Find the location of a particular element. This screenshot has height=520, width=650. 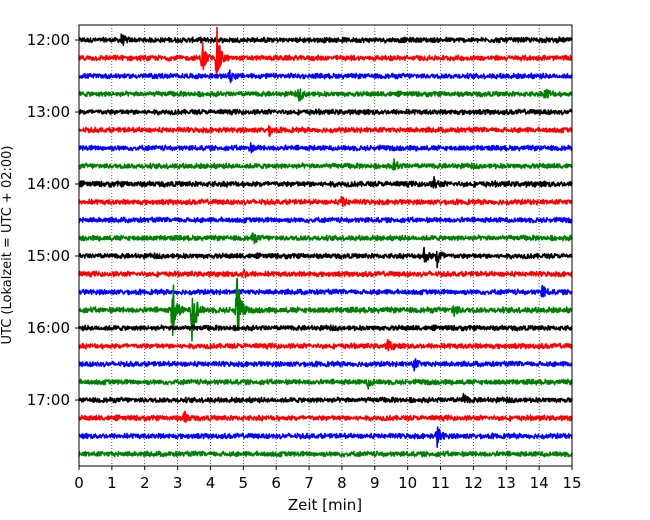

y-tick-label: 17:00 is located at coordinates (48, 400).